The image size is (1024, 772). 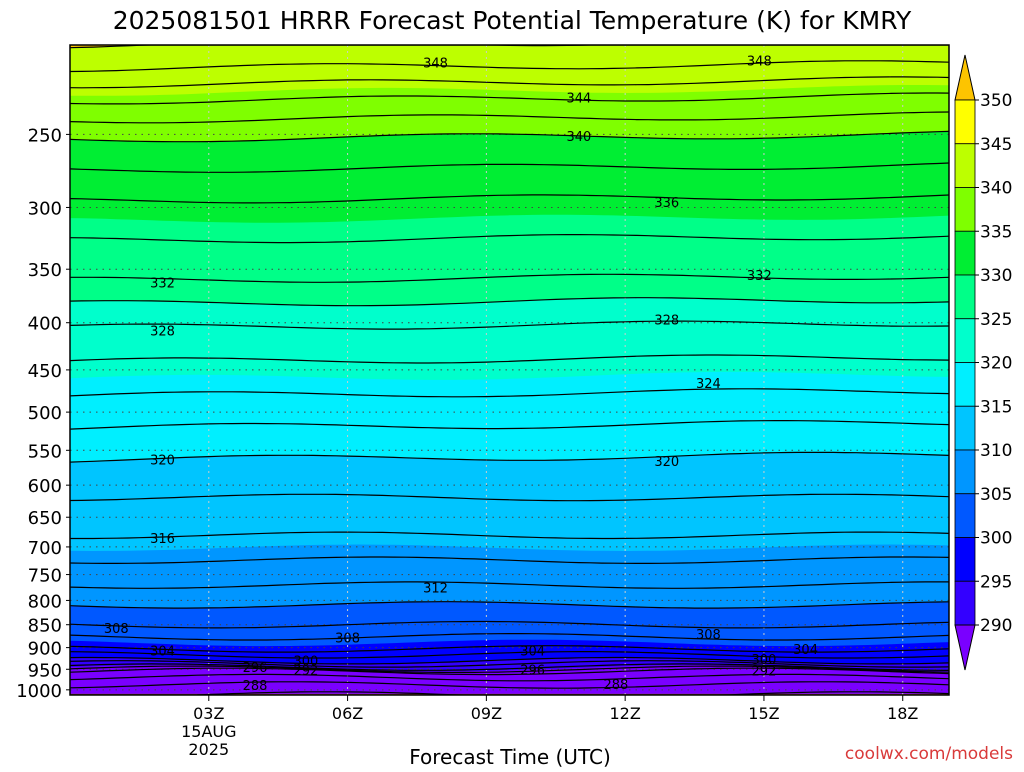 What do you see at coordinates (996, 626) in the screenshot?
I see `colorbar-label-290: 290` at bounding box center [996, 626].